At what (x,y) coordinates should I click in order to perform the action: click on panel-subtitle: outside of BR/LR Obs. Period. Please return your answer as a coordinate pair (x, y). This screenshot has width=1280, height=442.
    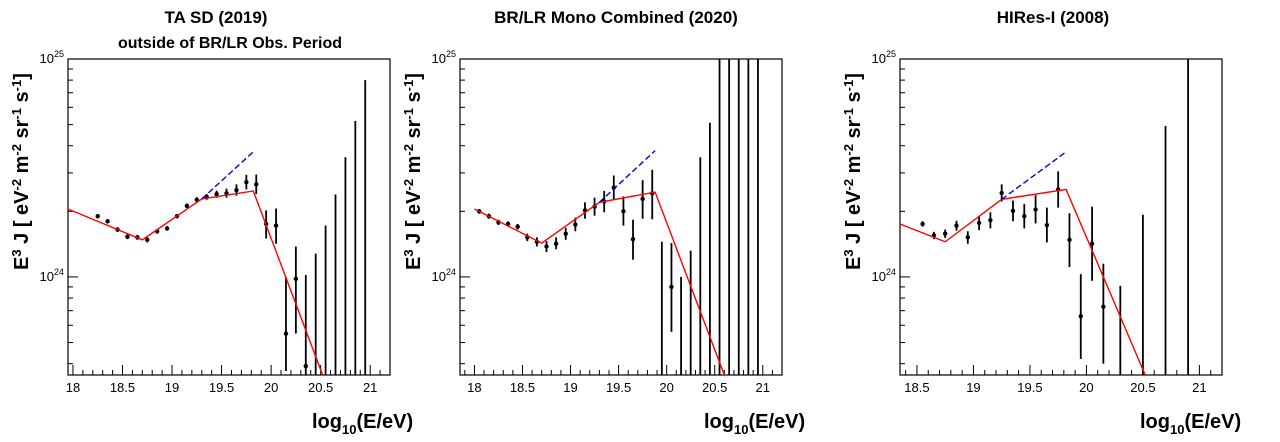
    Looking at the image, I should click on (230, 43).